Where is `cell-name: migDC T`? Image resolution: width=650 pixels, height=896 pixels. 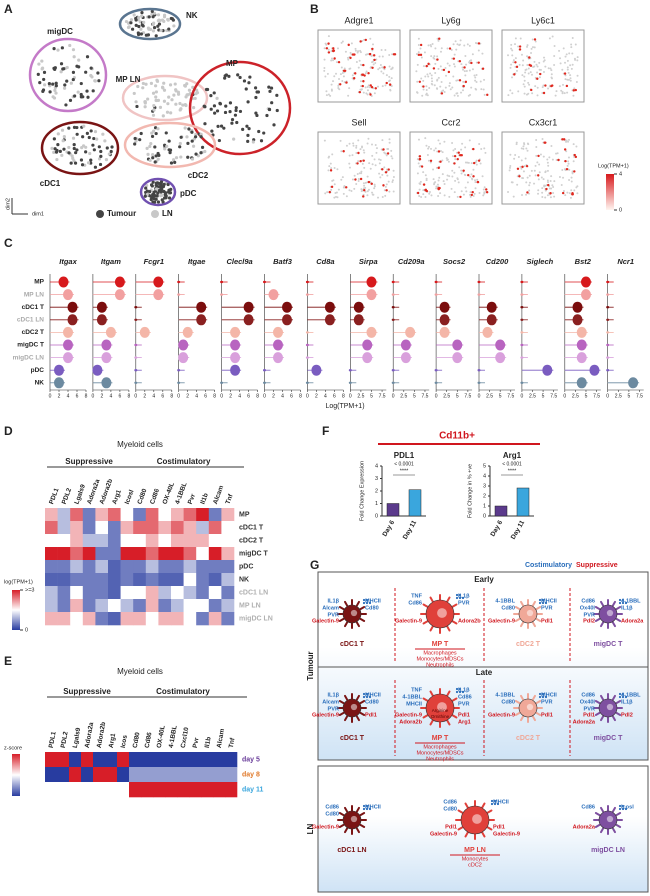 cell-name: migDC T is located at coordinates (609, 738).